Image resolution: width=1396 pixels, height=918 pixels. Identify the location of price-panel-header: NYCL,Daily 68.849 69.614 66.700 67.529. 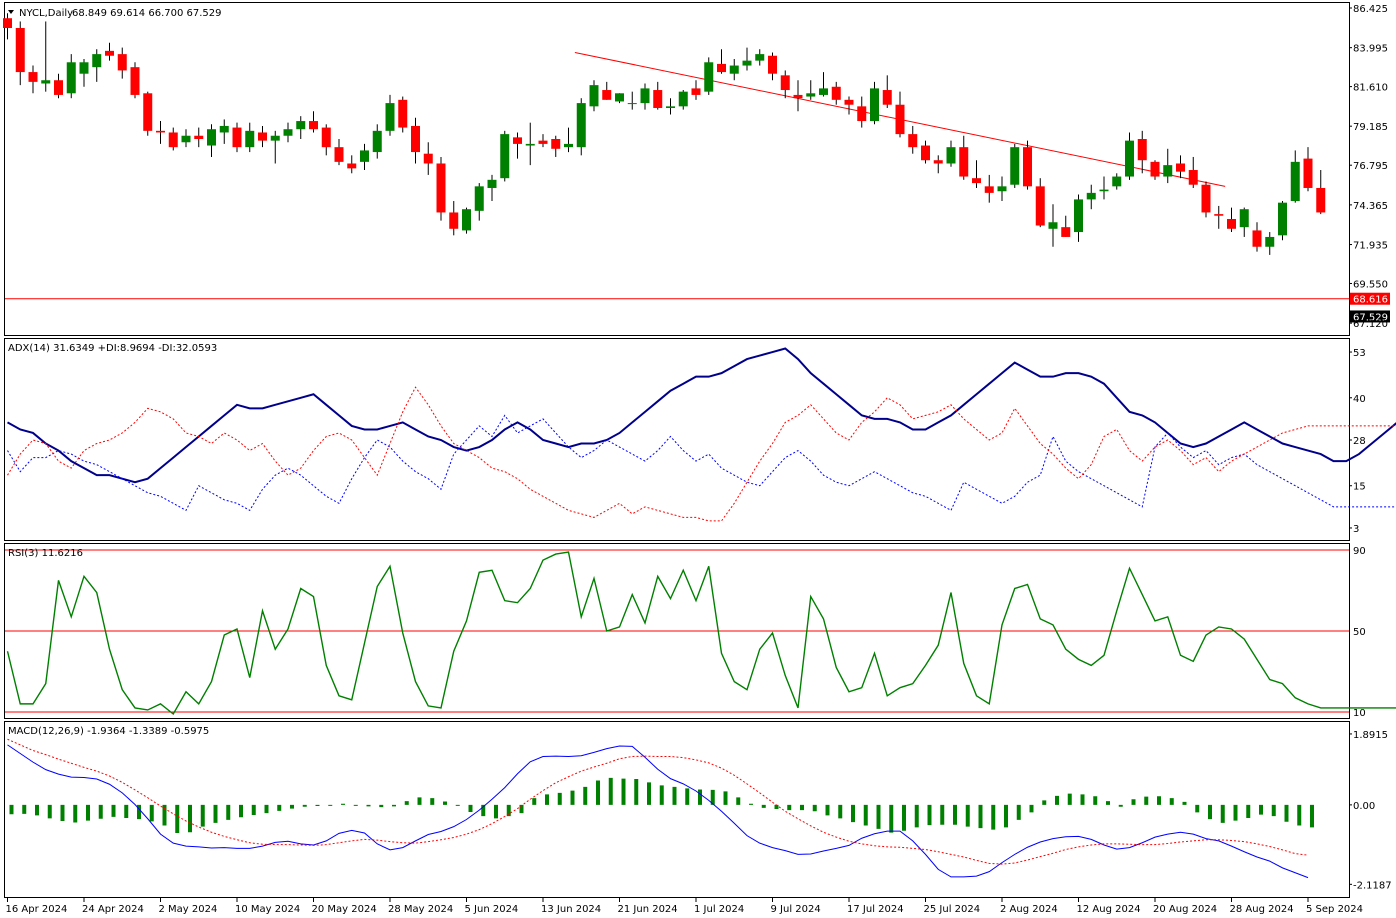
(115, 13).